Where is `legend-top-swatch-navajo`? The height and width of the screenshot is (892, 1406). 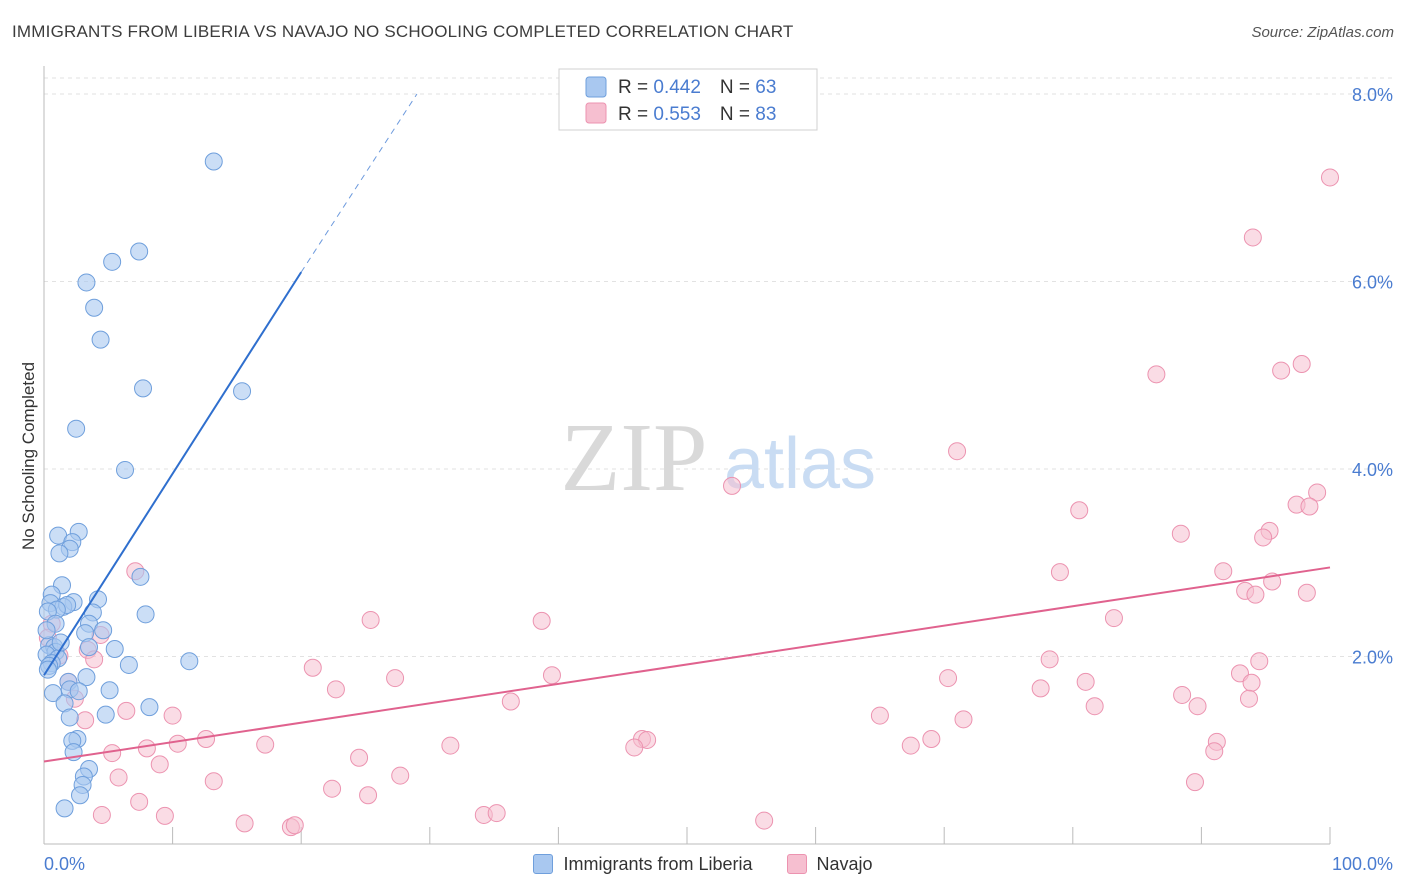 legend-top-swatch-navajo is located at coordinates (596, 113).